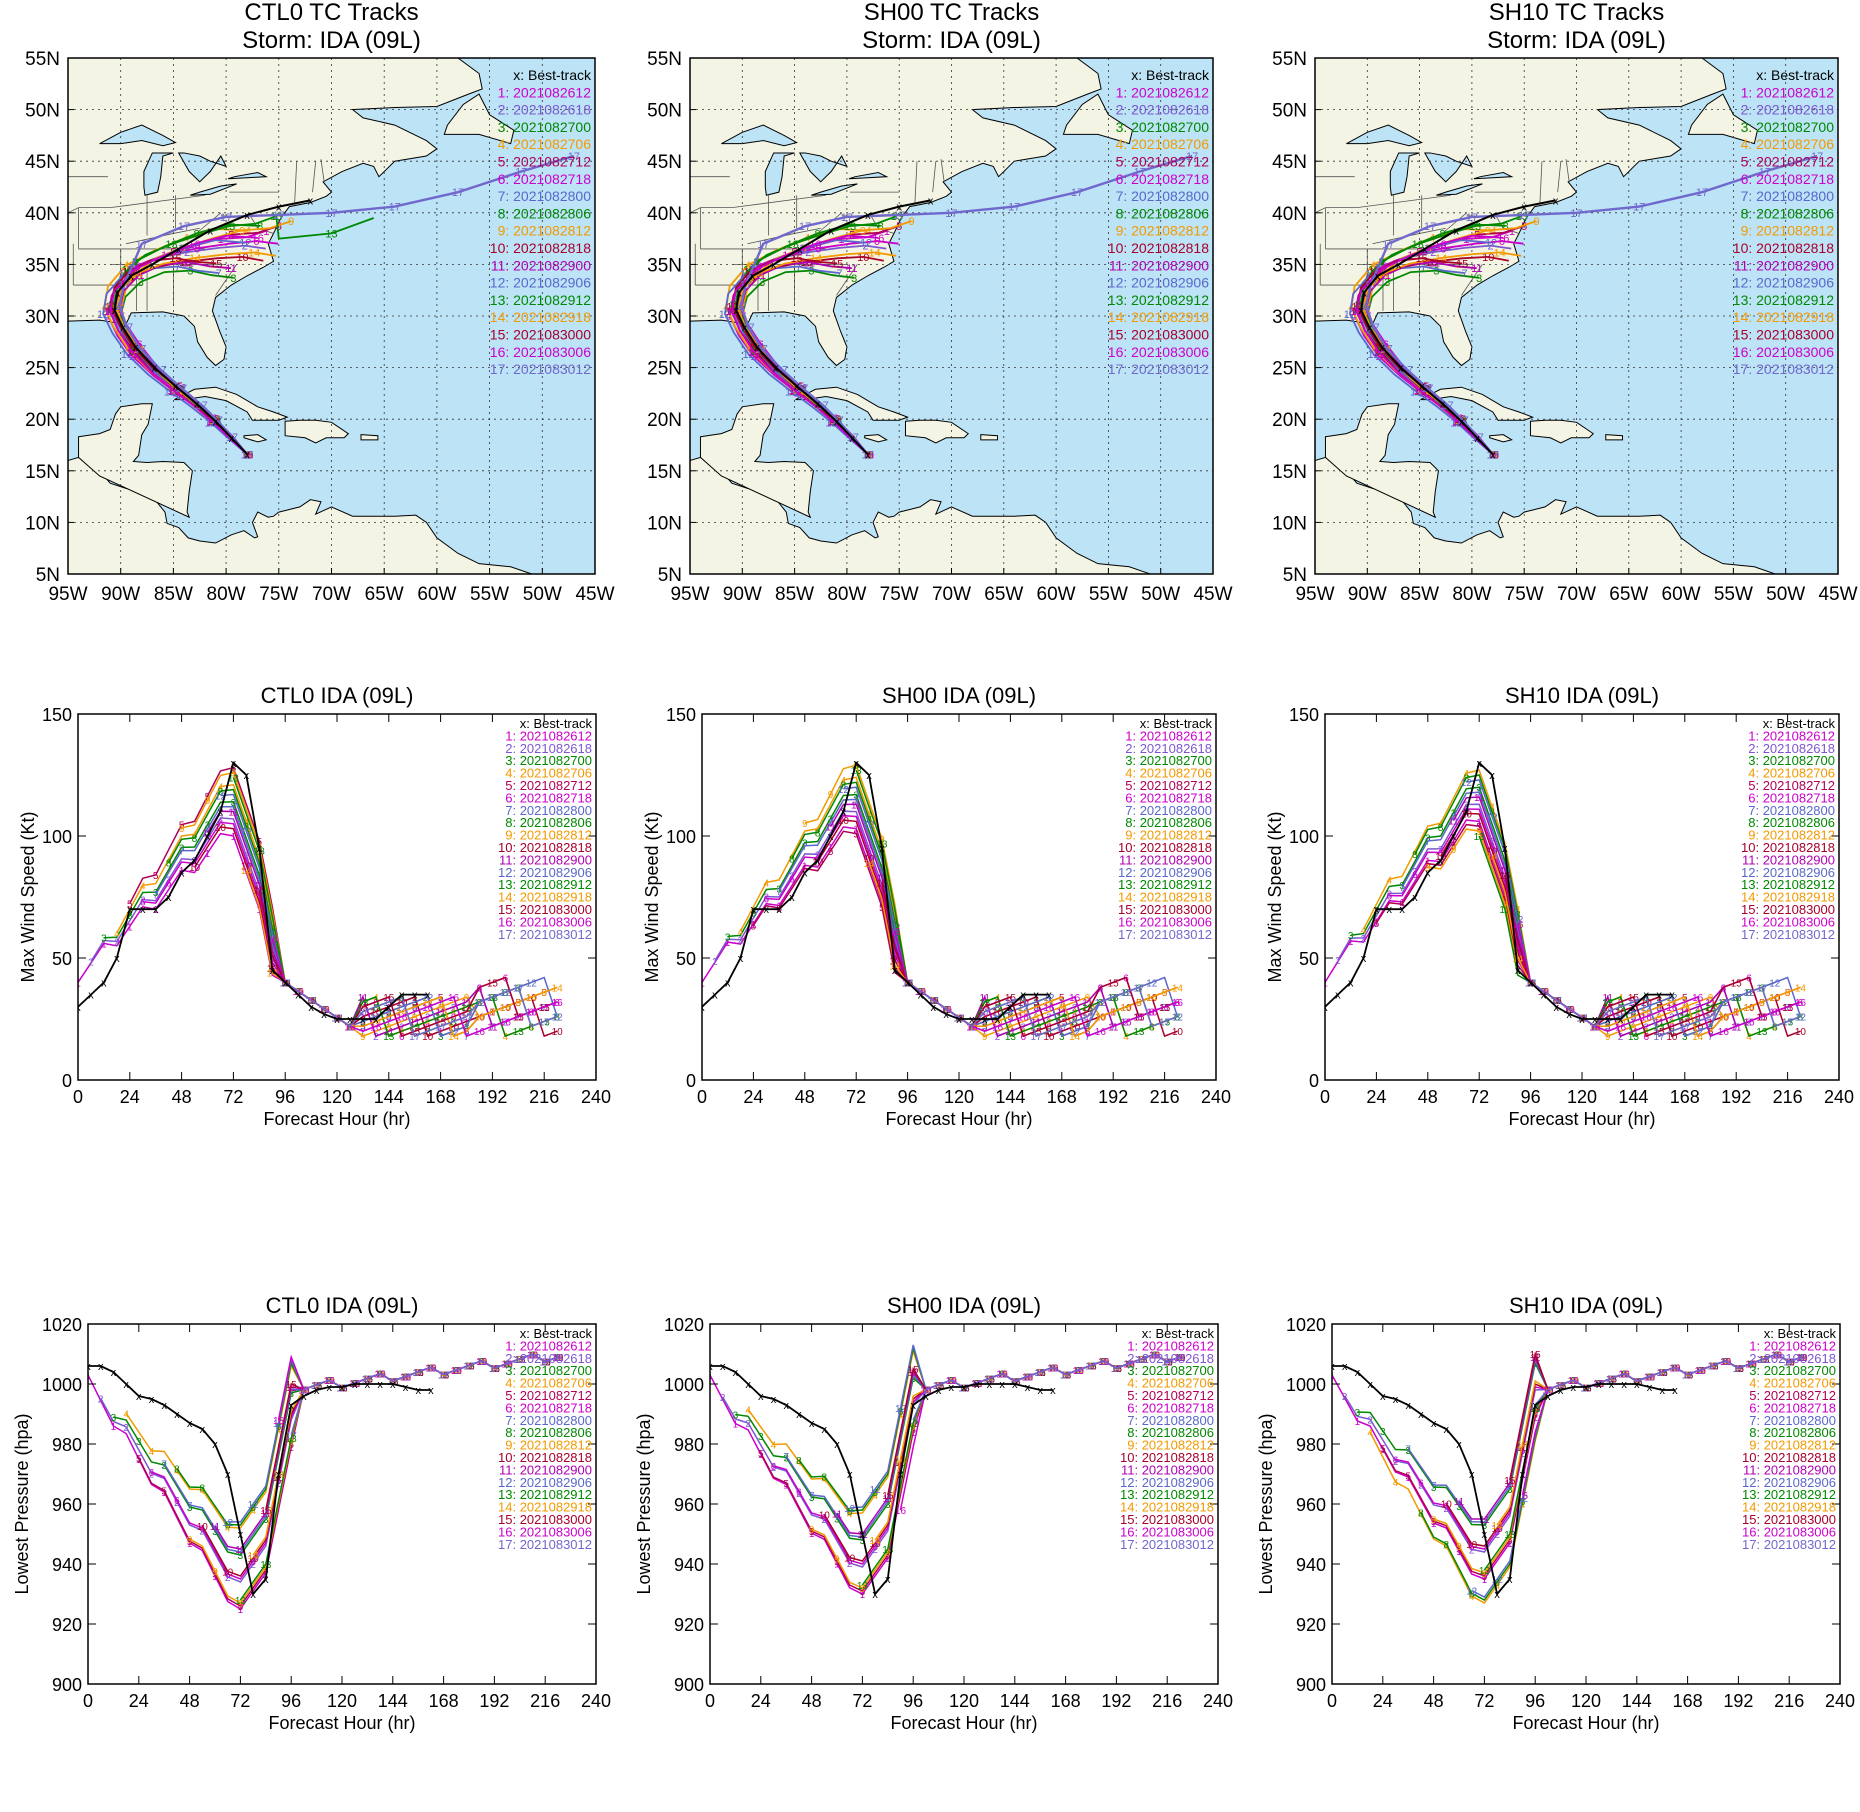 The height and width of the screenshot is (1812, 1860). Describe the element at coordinates (899, 594) in the screenshot. I see `lon-tick-label: 75W` at that location.